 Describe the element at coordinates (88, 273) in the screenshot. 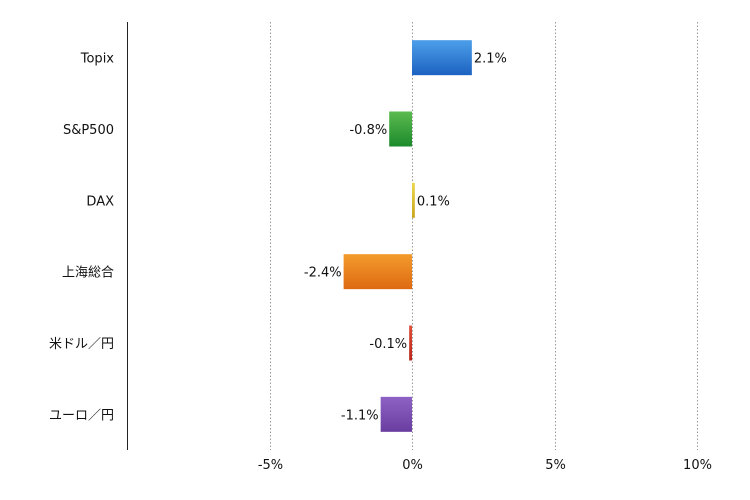

I see `category-label: 上海総合` at that location.